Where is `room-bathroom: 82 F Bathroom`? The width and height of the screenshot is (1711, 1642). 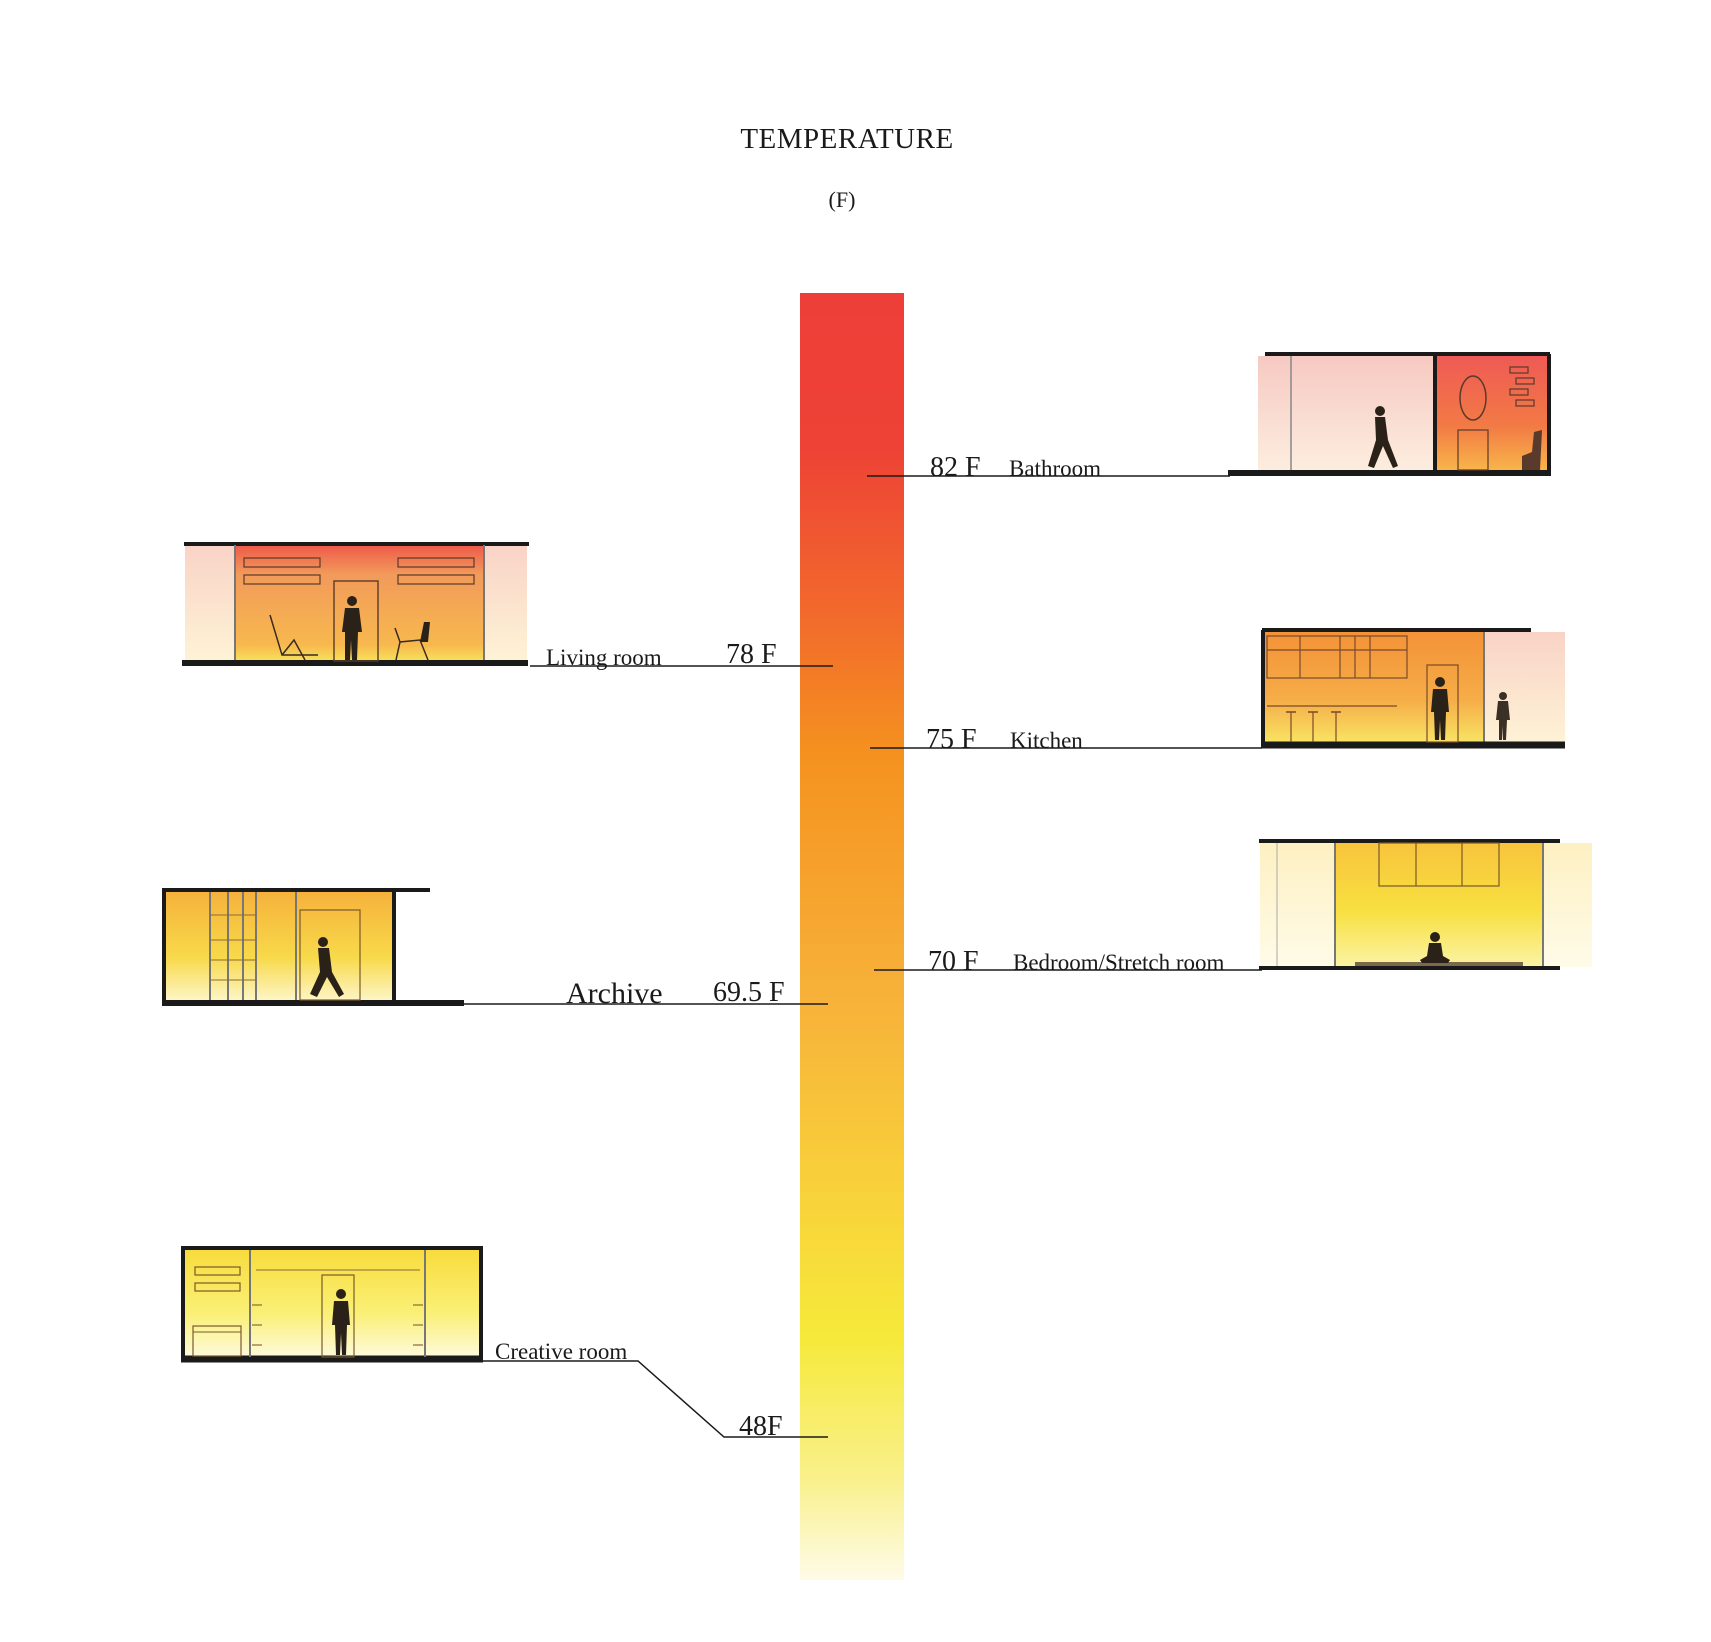
room-bathroom: 82 F Bathroom is located at coordinates (1209, 417).